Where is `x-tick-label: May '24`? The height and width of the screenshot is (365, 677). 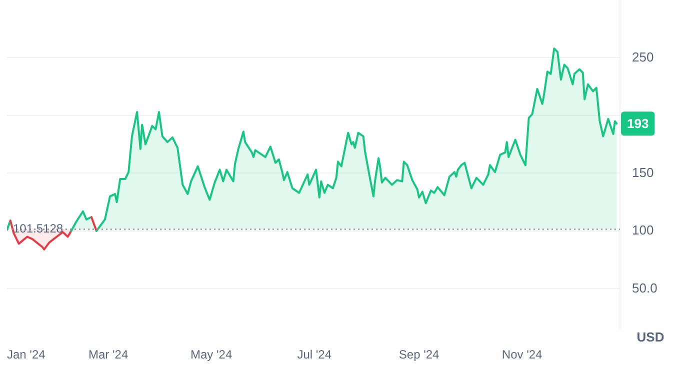
x-tick-label: May '24 is located at coordinates (211, 355).